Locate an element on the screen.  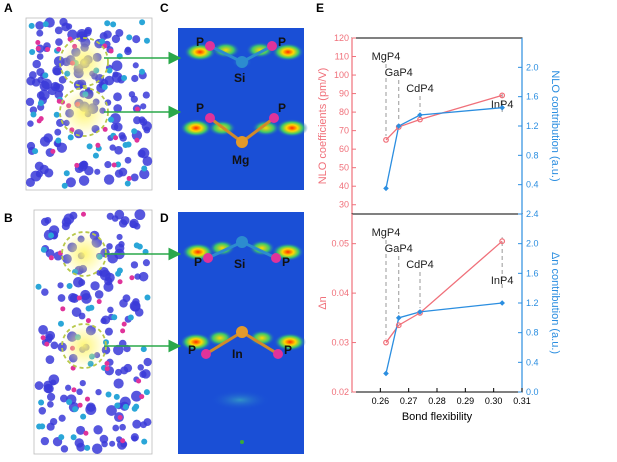
panel-label-a: A is located at coordinates (8, 8).